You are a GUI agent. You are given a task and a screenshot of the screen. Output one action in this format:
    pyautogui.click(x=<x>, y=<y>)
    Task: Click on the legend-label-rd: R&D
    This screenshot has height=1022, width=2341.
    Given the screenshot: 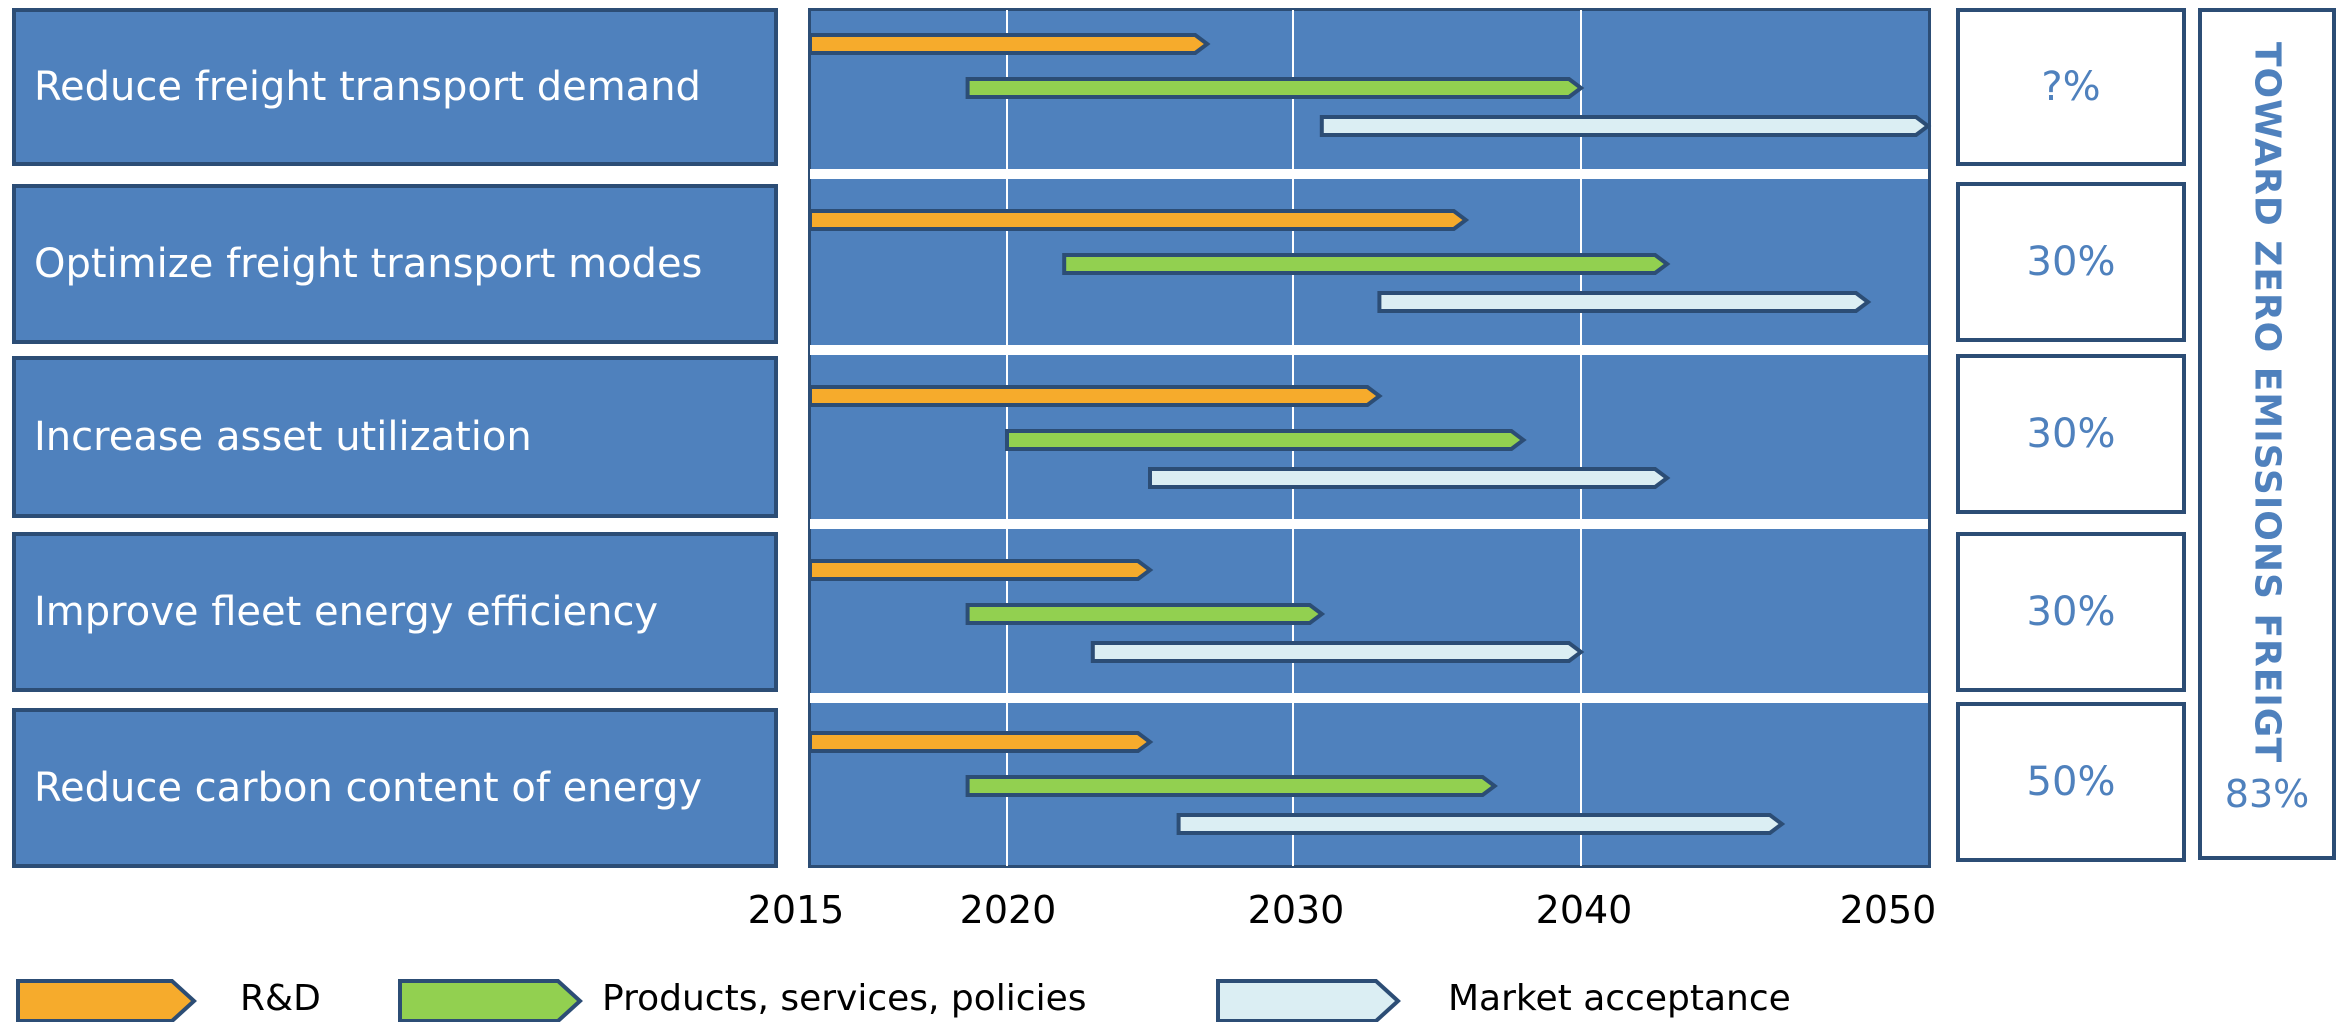 What is the action you would take?
    pyautogui.click(x=280, y=998)
    